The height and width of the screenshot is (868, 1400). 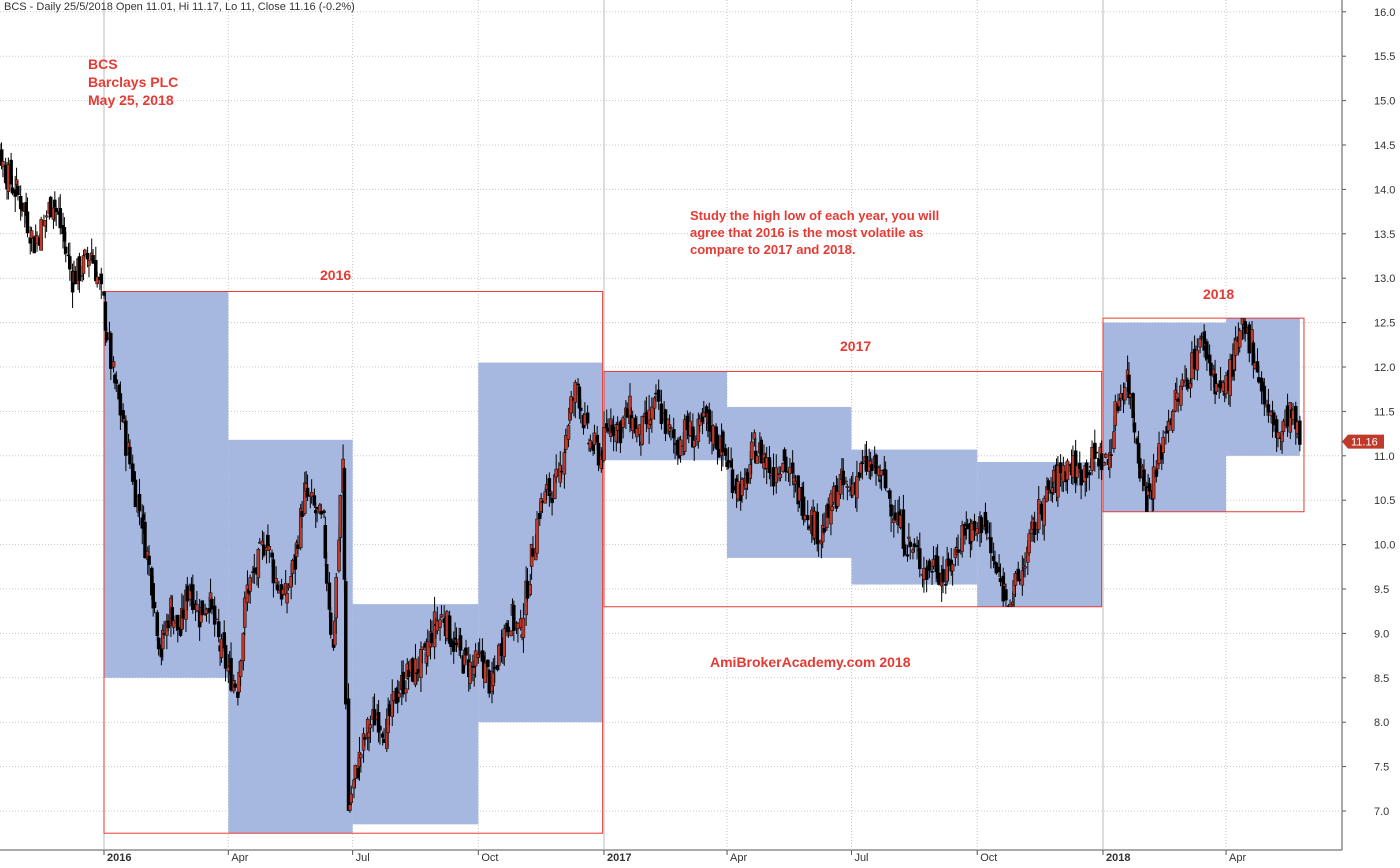 I want to click on x-tick-label: 2016, so click(x=119, y=857).